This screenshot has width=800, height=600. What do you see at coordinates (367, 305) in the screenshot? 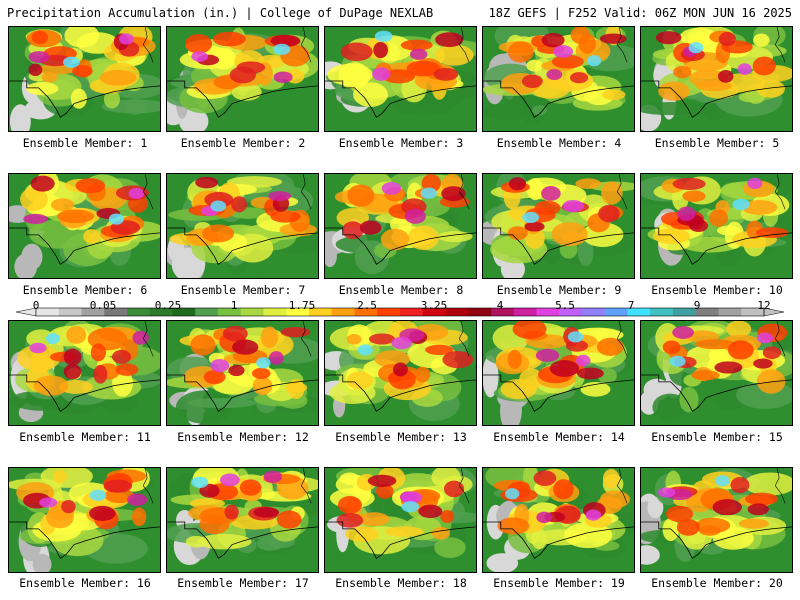
I see `colorbar-tick-label: 2.5` at bounding box center [367, 305].